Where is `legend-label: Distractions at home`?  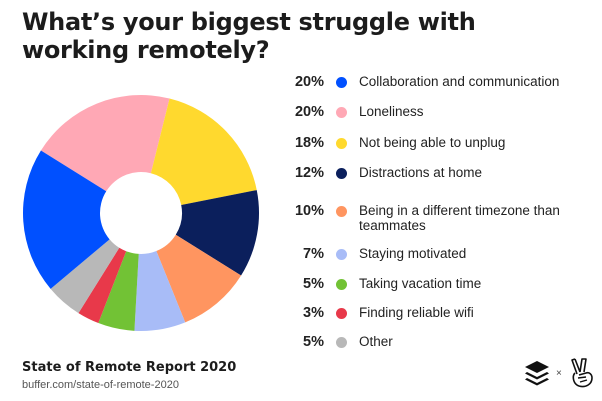 legend-label: Distractions at home is located at coordinates (421, 172).